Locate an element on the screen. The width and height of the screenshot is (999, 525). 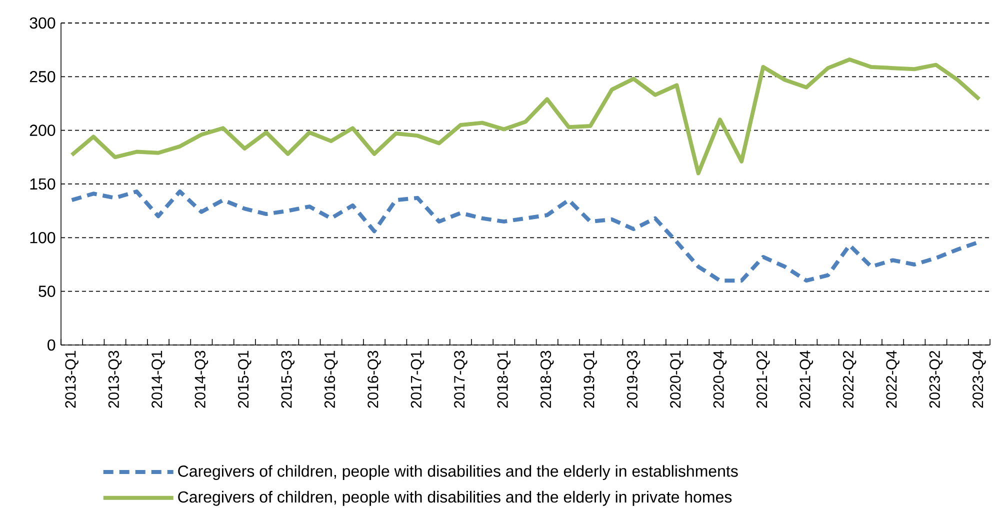
x-tick-label: 2021-Q4 is located at coordinates (807, 379).